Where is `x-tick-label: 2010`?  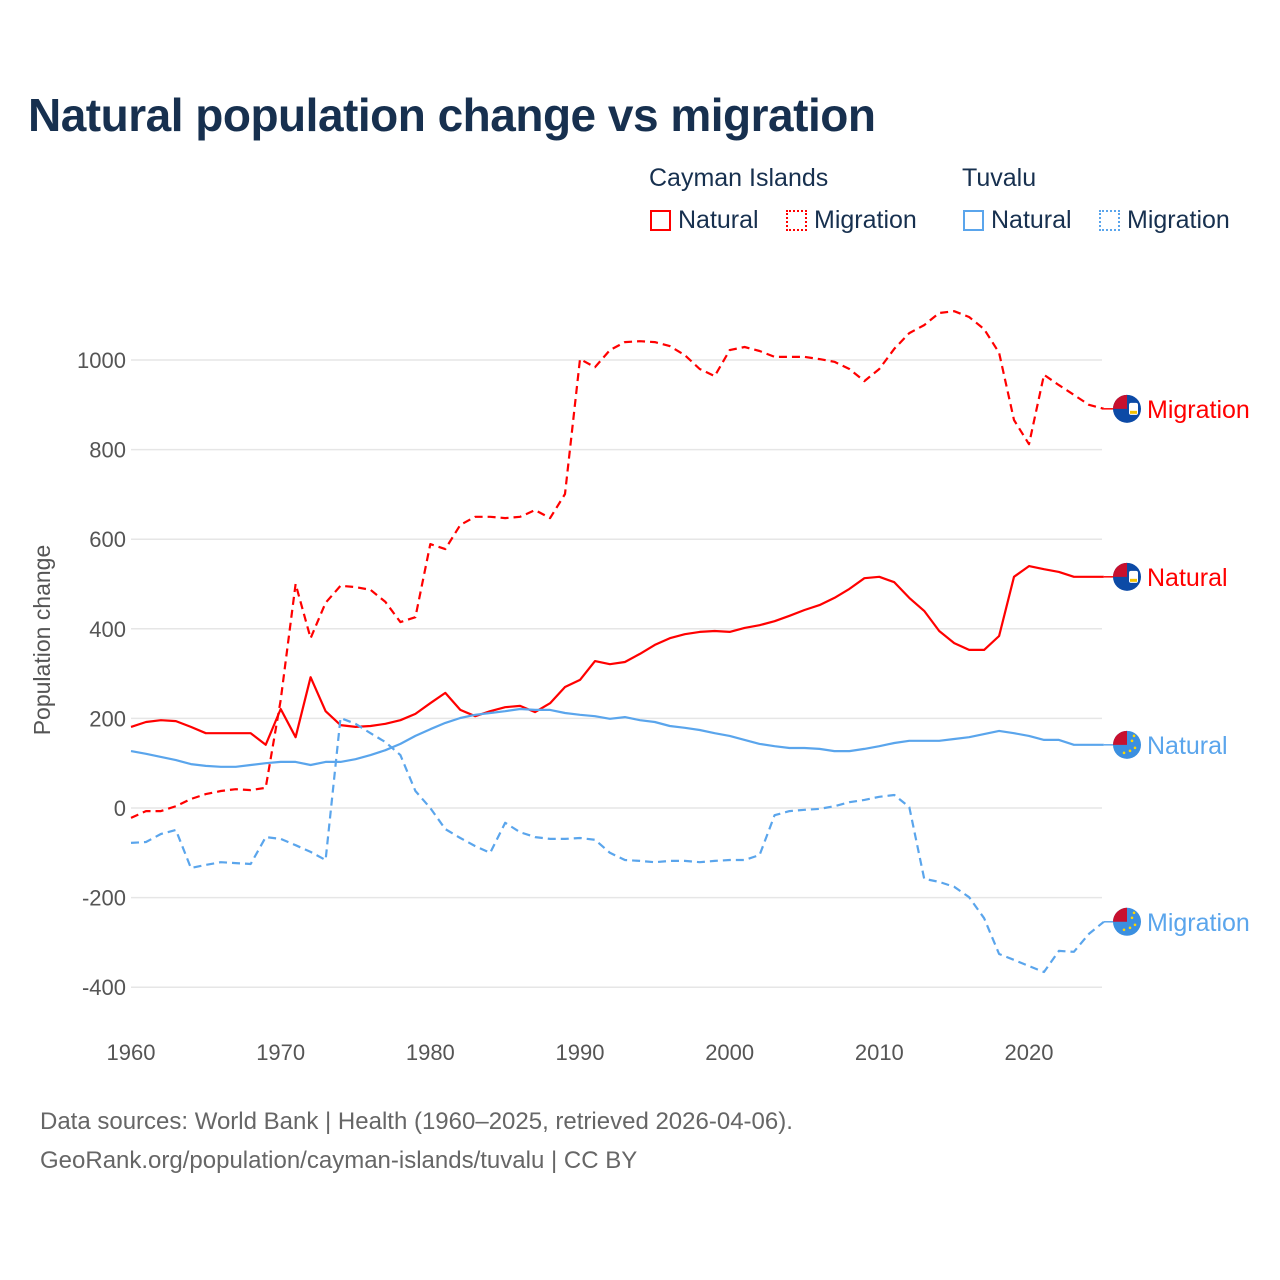
x-tick-label: 2010 is located at coordinates (879, 1052).